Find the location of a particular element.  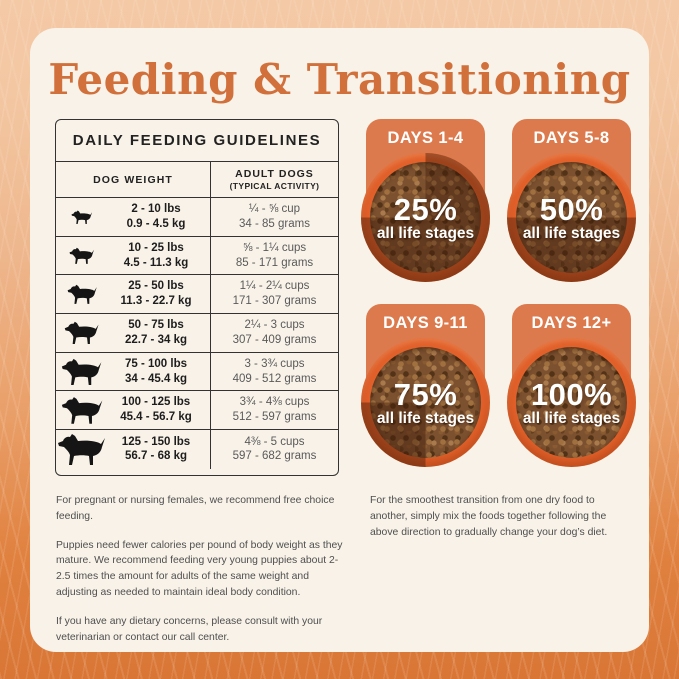

days-label: DAYS 5-8 is located at coordinates (571, 138).